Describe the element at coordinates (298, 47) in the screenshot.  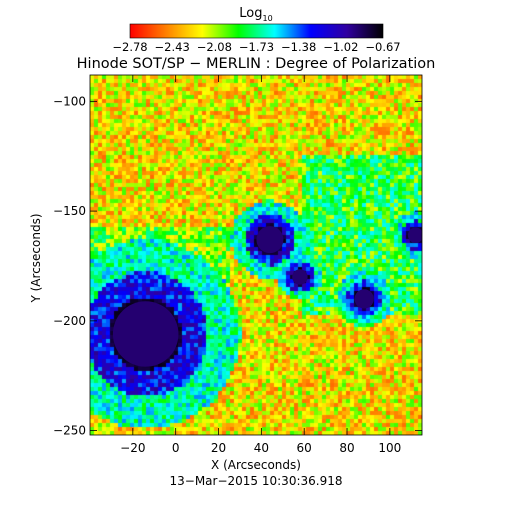
I see `colorbar-tick-label: −1.38` at that location.